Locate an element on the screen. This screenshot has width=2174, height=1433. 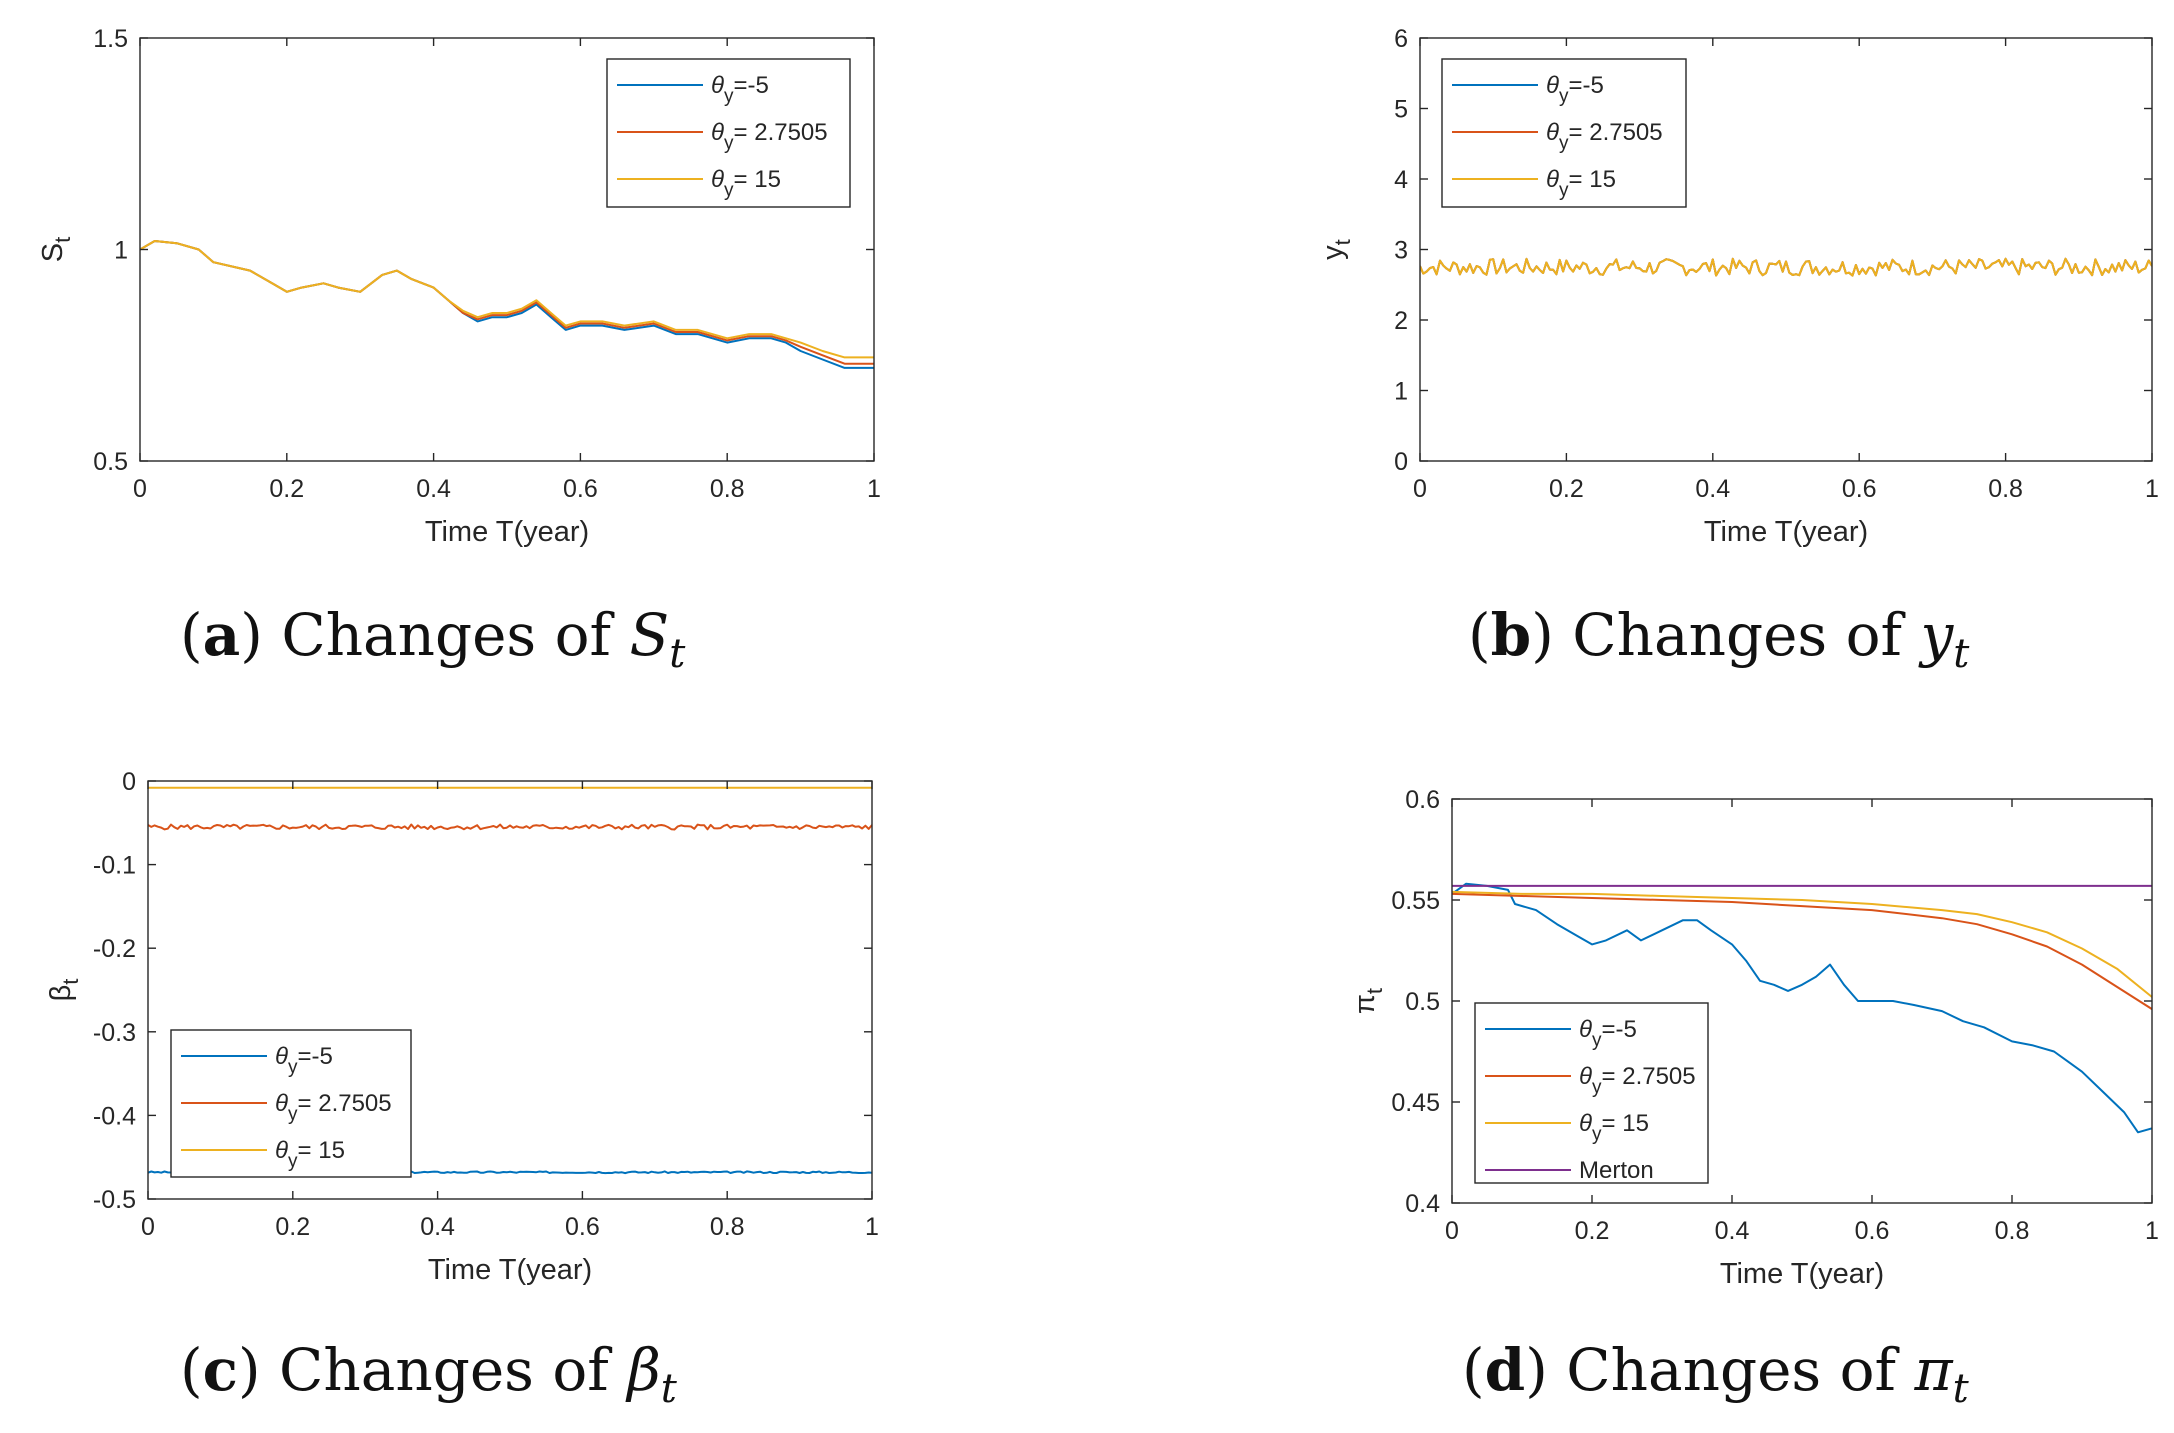
y-axis-label: βt is located at coordinates (64, 990).